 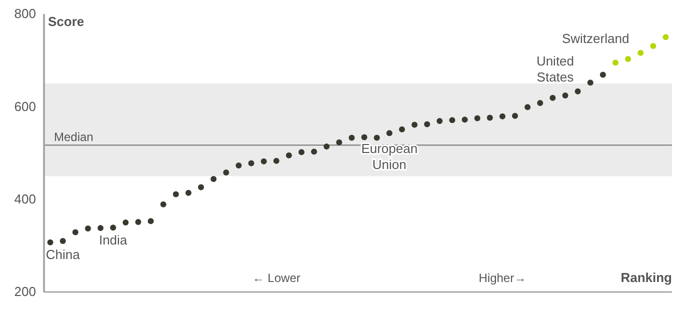 I want to click on y-tick-label: 600, so click(x=25, y=106).